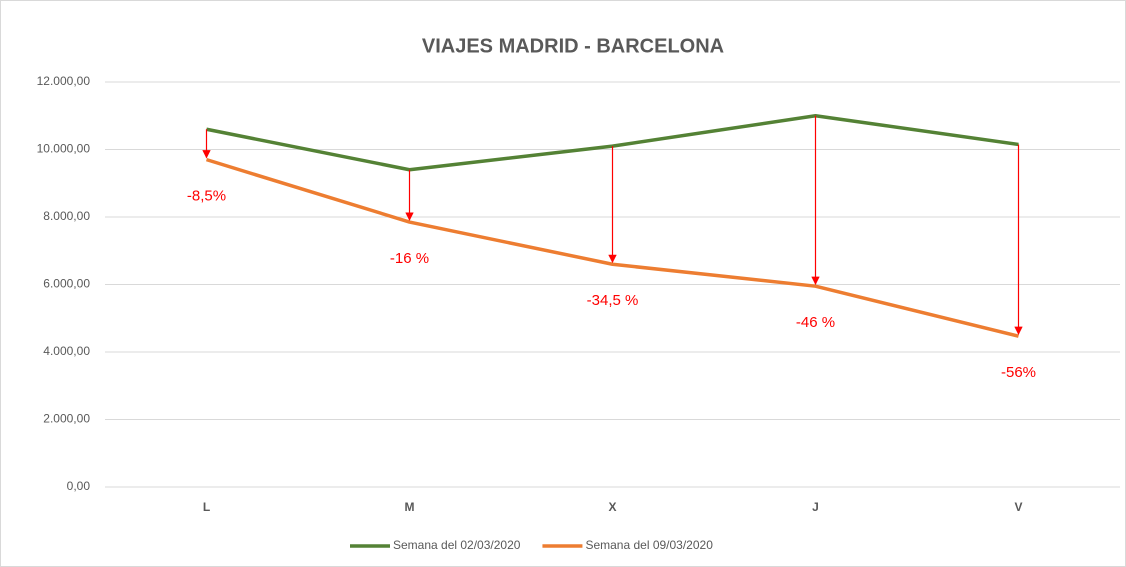  Describe the element at coordinates (79, 486) in the screenshot. I see `y-tick-label: 0,00` at that location.